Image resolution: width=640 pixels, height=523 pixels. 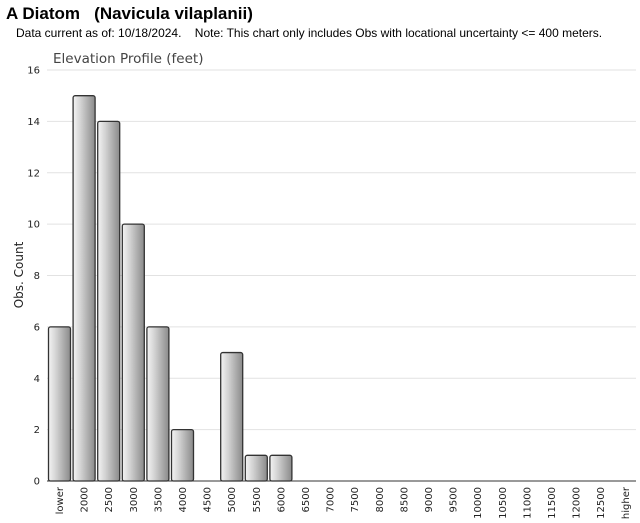 I want to click on y-tick-label: 12, so click(x=33, y=173).